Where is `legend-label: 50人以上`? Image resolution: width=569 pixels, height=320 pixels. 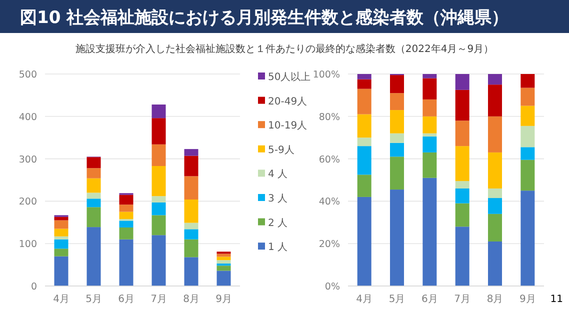 legend-label: 50人以上 is located at coordinates (289, 77).